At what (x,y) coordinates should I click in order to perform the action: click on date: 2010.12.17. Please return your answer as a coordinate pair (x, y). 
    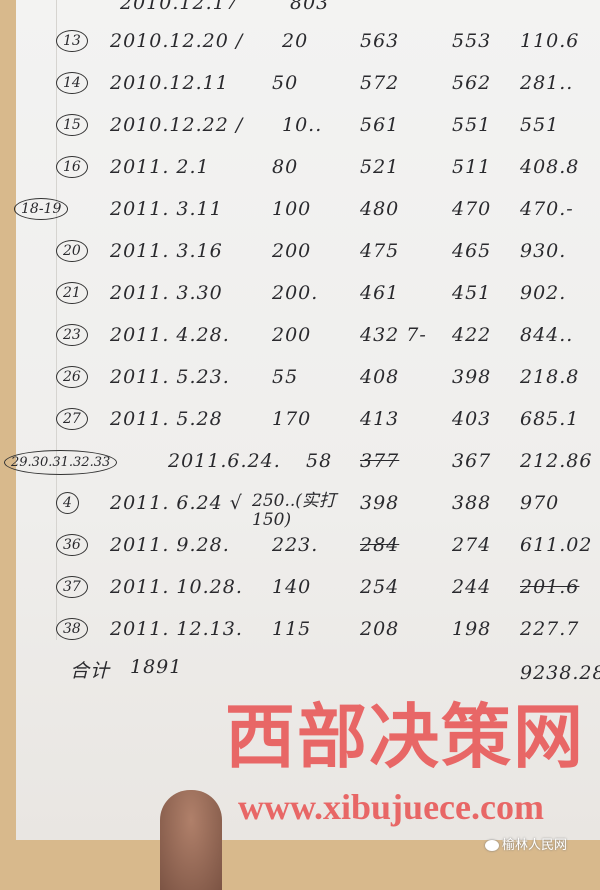
    Looking at the image, I should click on (179, 7).